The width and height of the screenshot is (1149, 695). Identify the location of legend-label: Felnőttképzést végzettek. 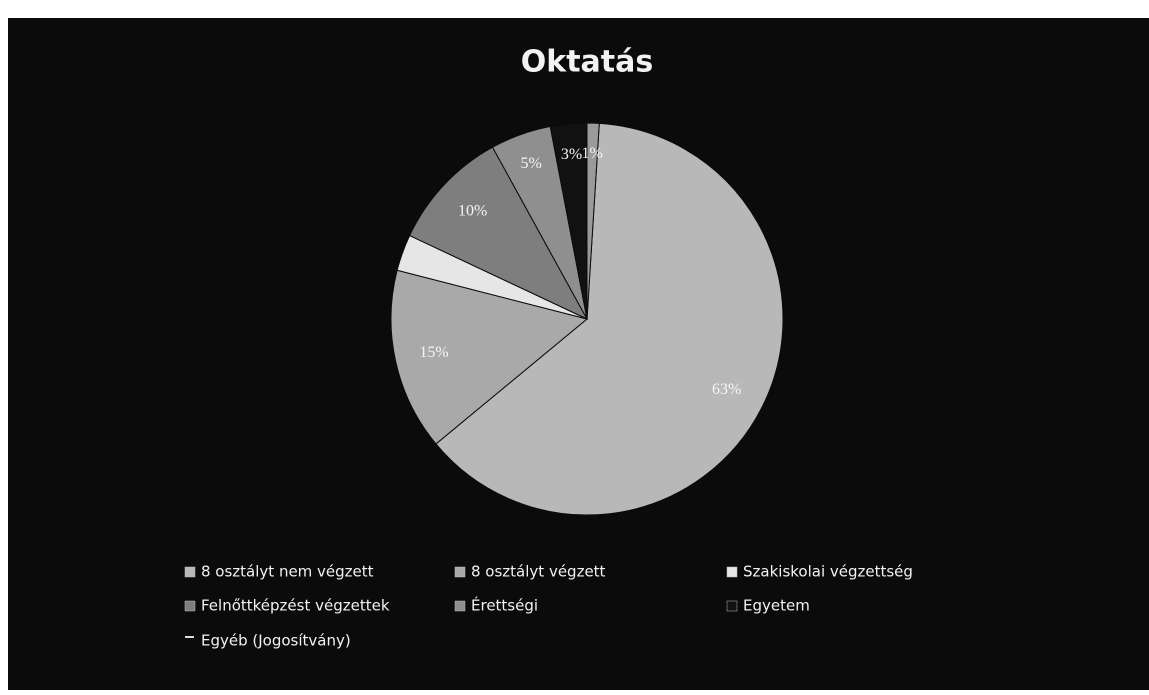
(295, 606).